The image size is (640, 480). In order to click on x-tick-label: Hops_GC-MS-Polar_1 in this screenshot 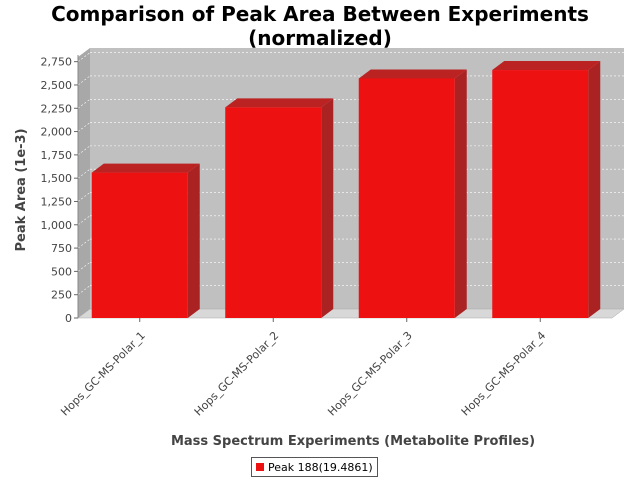, I will do `click(103, 374)`.